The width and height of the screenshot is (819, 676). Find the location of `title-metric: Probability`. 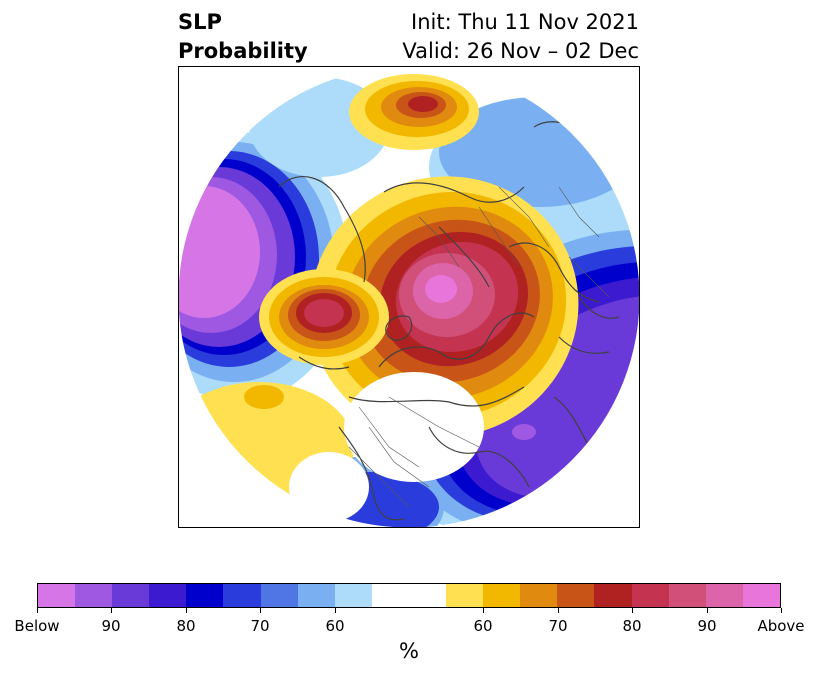

title-metric: Probability is located at coordinates (243, 51).